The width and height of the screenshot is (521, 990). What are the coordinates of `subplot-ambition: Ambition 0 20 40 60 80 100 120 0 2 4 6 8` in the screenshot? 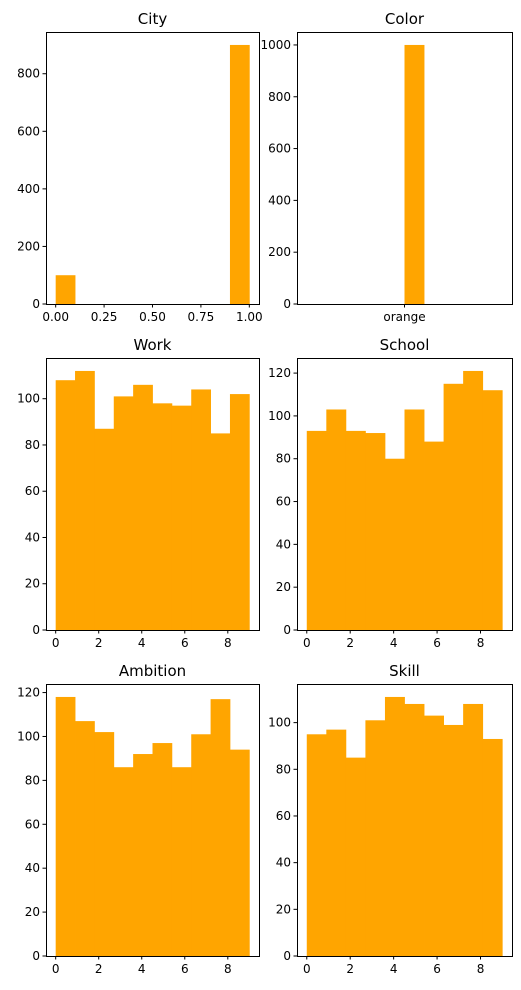 It's located at (138, 819).